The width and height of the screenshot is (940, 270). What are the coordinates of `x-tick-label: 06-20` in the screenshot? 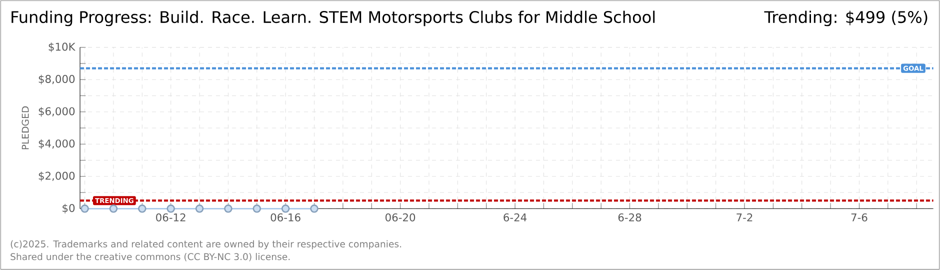 It's located at (401, 217).